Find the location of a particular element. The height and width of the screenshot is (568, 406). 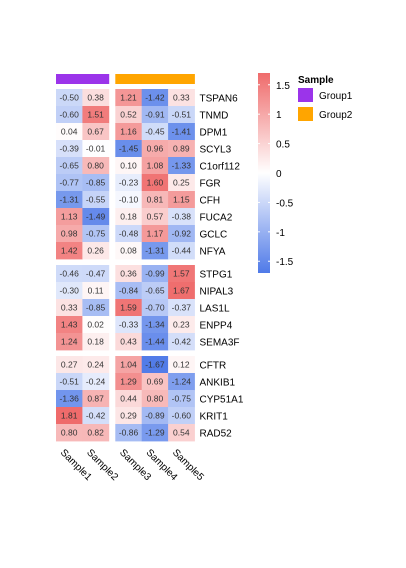

cell-value-label: -0.70 is located at coordinates (155, 308).